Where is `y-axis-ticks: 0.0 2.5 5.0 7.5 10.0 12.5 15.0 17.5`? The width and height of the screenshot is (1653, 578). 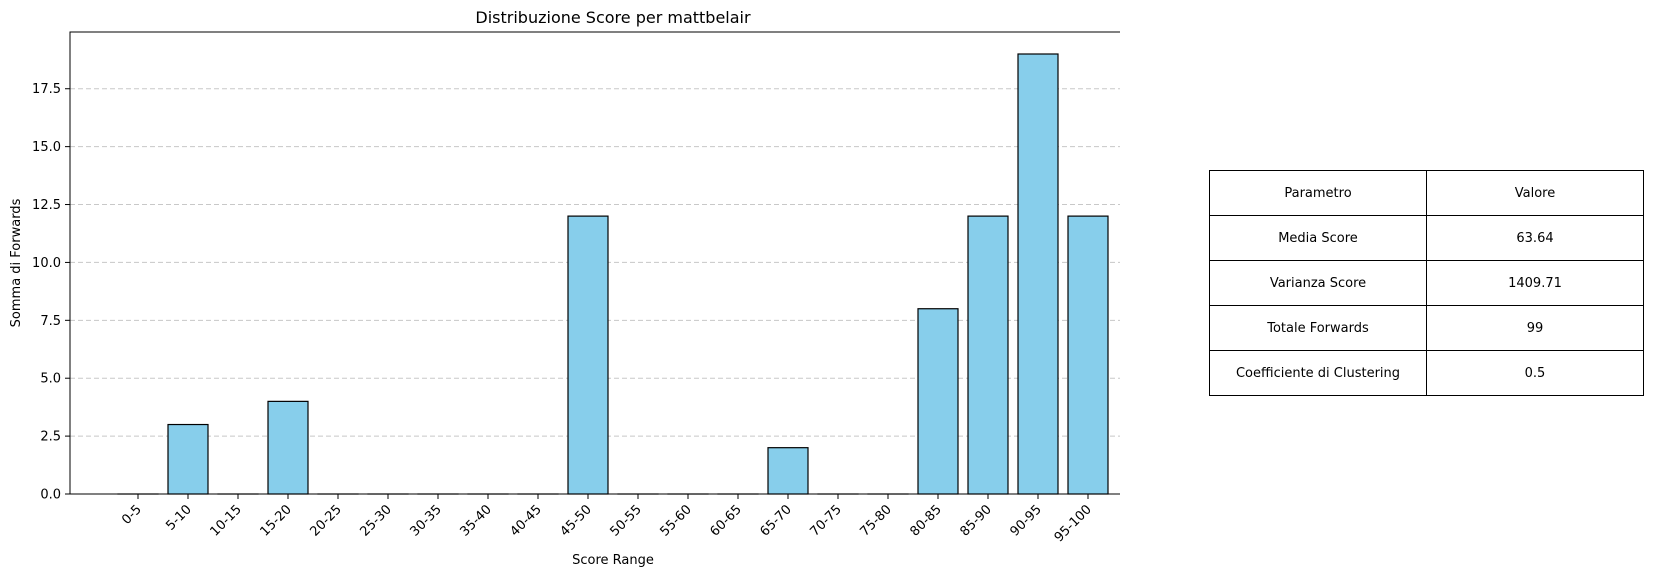
y-axis-ticks: 0.0 2.5 5.0 7.5 10.0 12.5 15.0 17.5 is located at coordinates (51, 292).